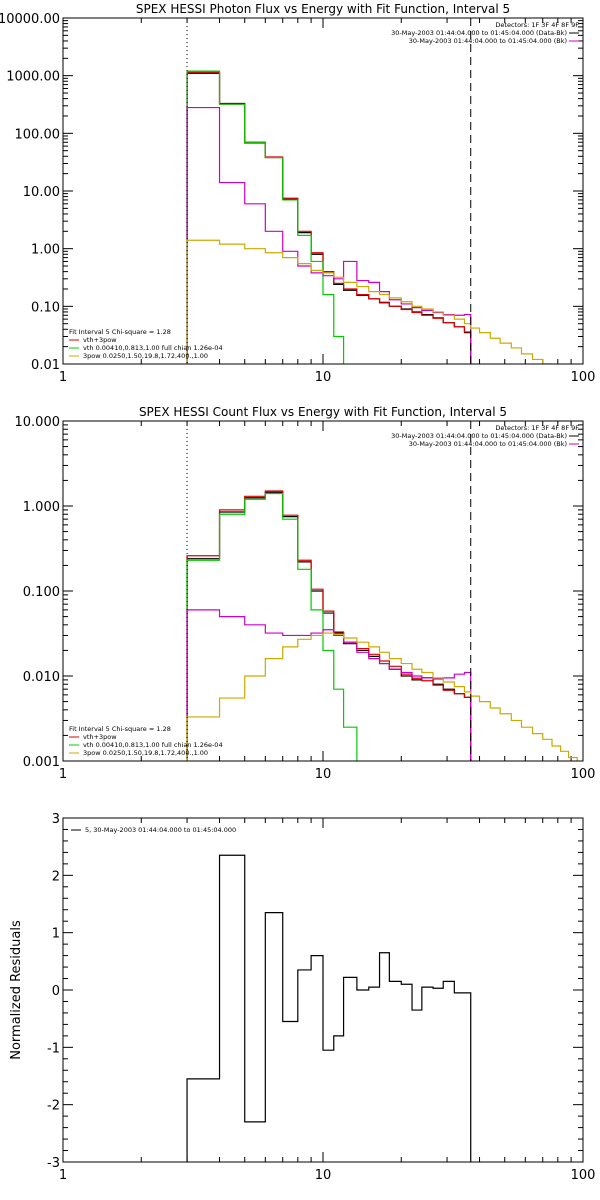 Image resolution: width=600 pixels, height=1200 pixels. What do you see at coordinates (38, 134) in the screenshot?
I see `y-tick-label: 100.00` at bounding box center [38, 134].